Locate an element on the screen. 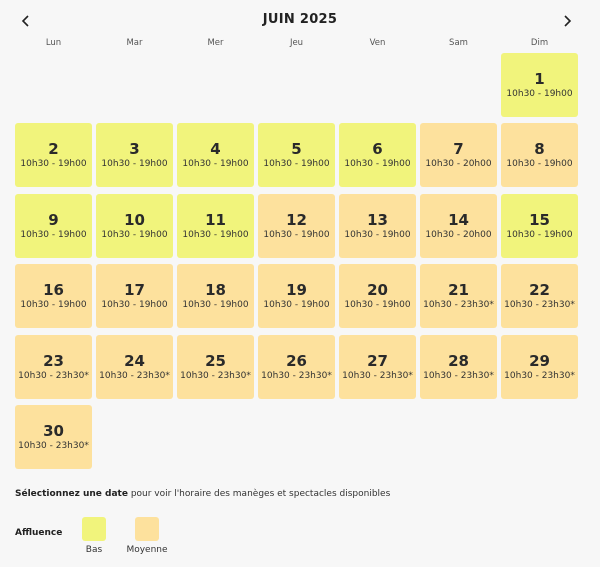  day-number: 3 is located at coordinates (134, 149).